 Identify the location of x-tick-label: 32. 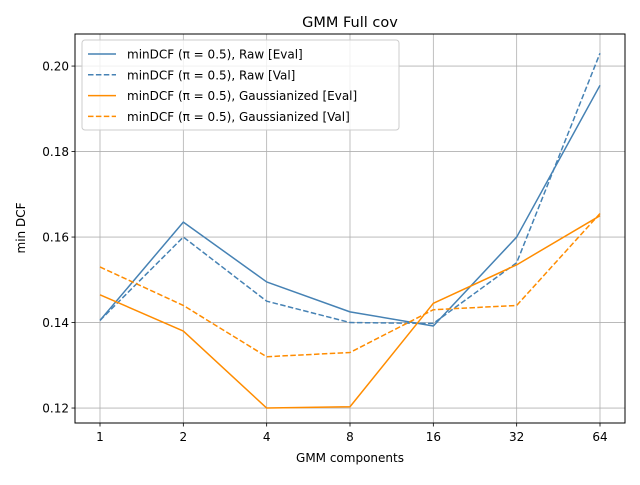
(516, 437).